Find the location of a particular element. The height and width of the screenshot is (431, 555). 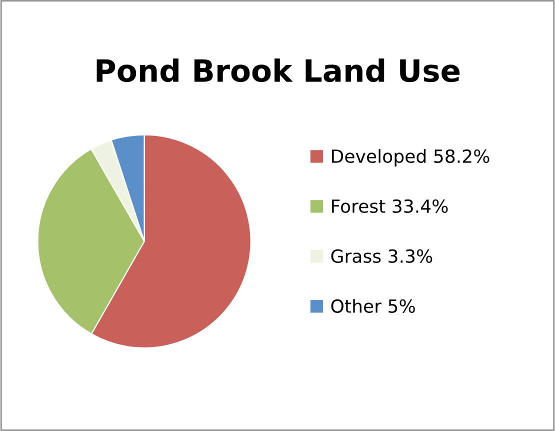

chart-title: Pond Brook Land Use is located at coordinates (278, 70).